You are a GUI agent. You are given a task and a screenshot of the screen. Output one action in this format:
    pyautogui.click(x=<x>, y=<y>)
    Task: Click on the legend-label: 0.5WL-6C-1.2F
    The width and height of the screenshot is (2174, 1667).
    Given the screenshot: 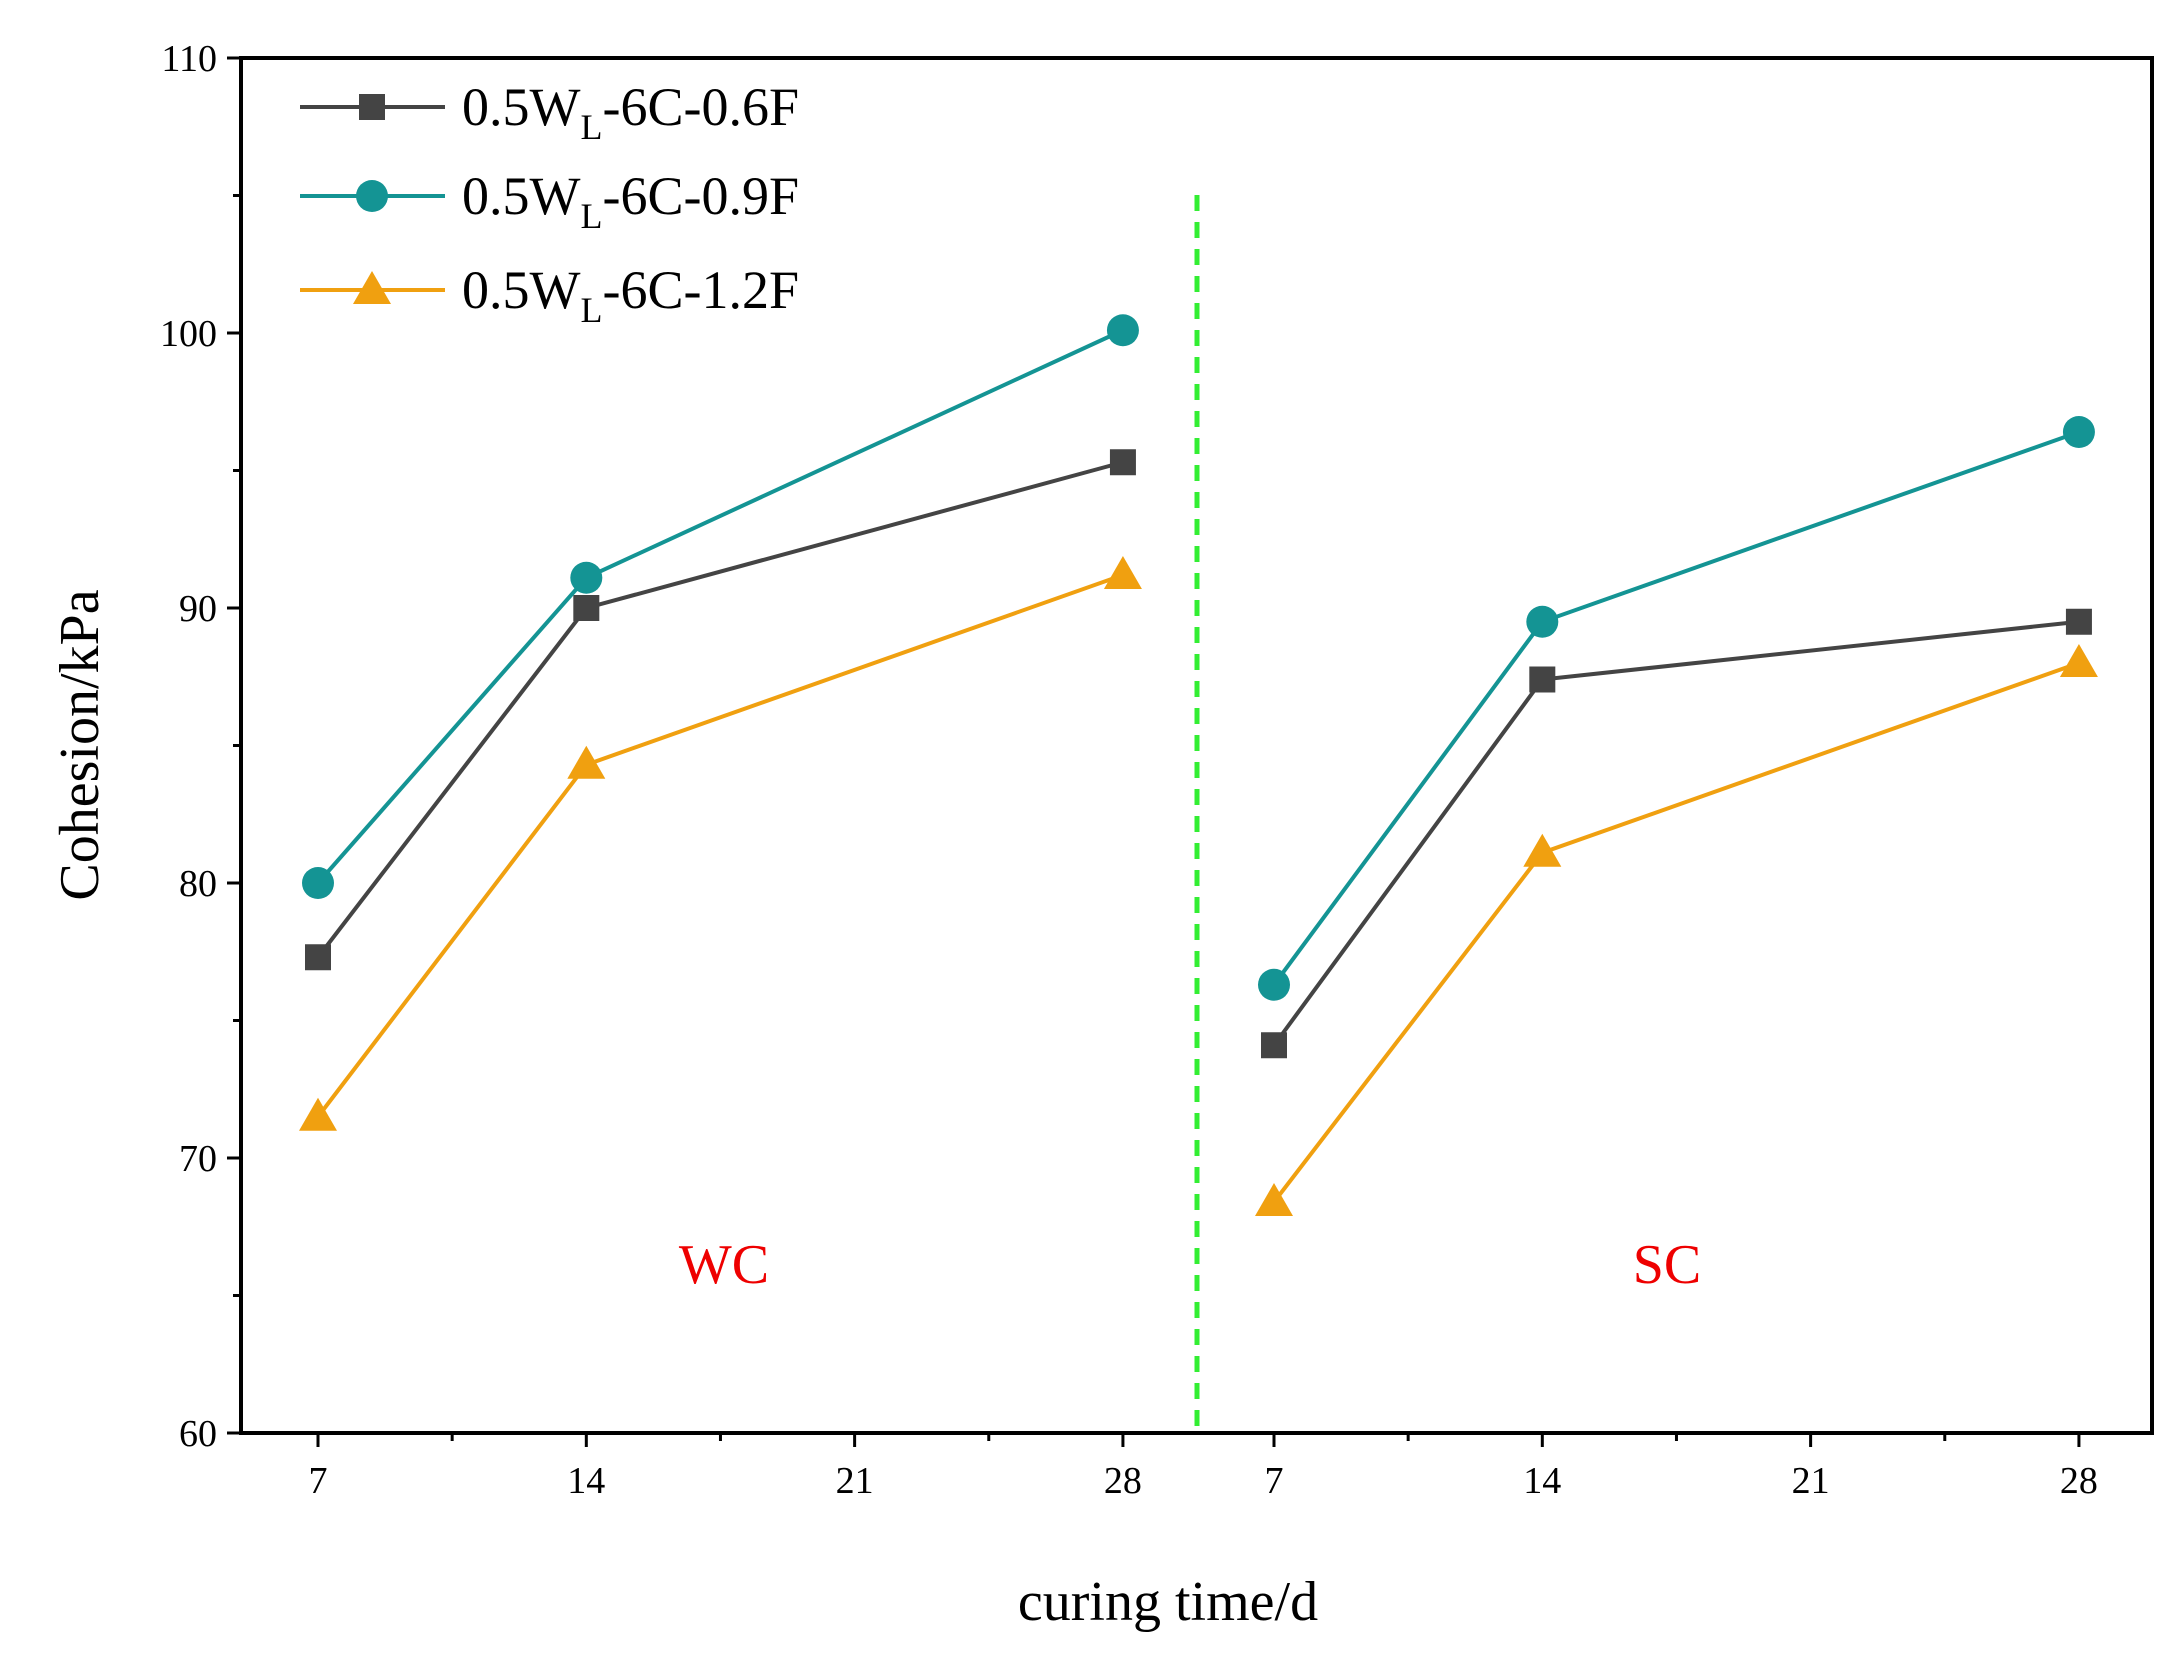 What is the action you would take?
    pyautogui.click(x=630, y=295)
    